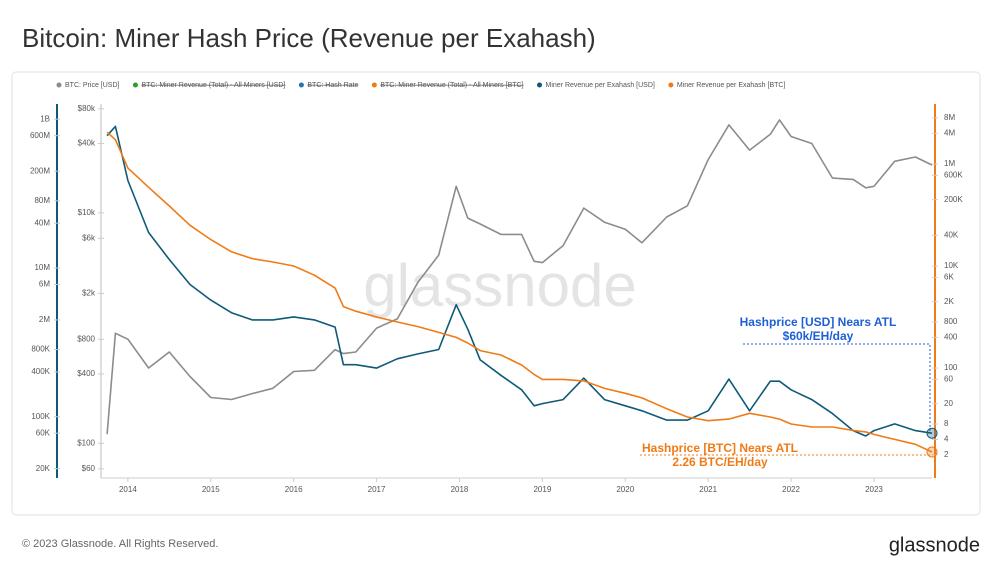 Image resolution: width=1000 pixels, height=576 pixels. Describe the element at coordinates (818, 322) in the screenshot. I see `annotation: Hashprice [USD] Nears ATL` at that location.